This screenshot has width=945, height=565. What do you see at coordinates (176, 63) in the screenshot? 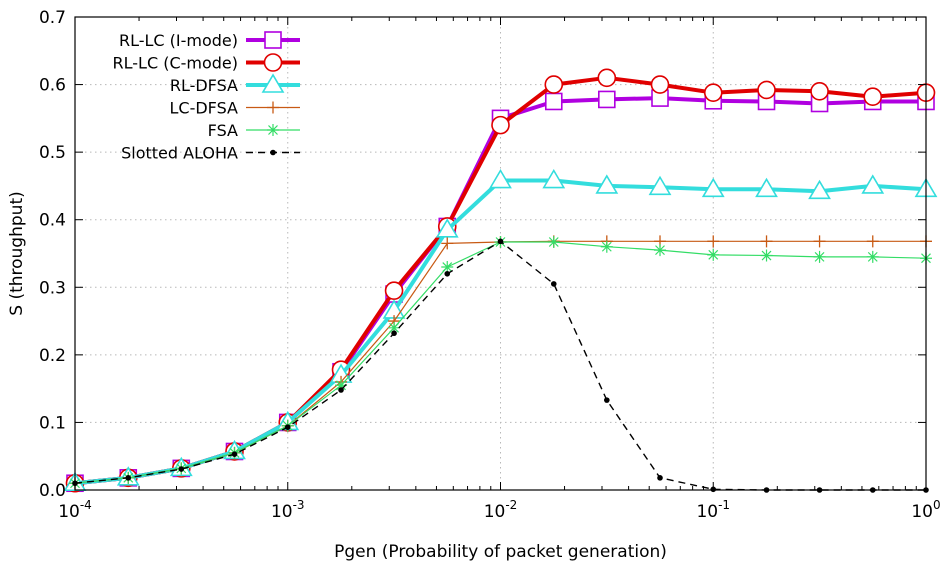
I see `legend-entry-label: RL-LC (C-mode)` at bounding box center [176, 63].